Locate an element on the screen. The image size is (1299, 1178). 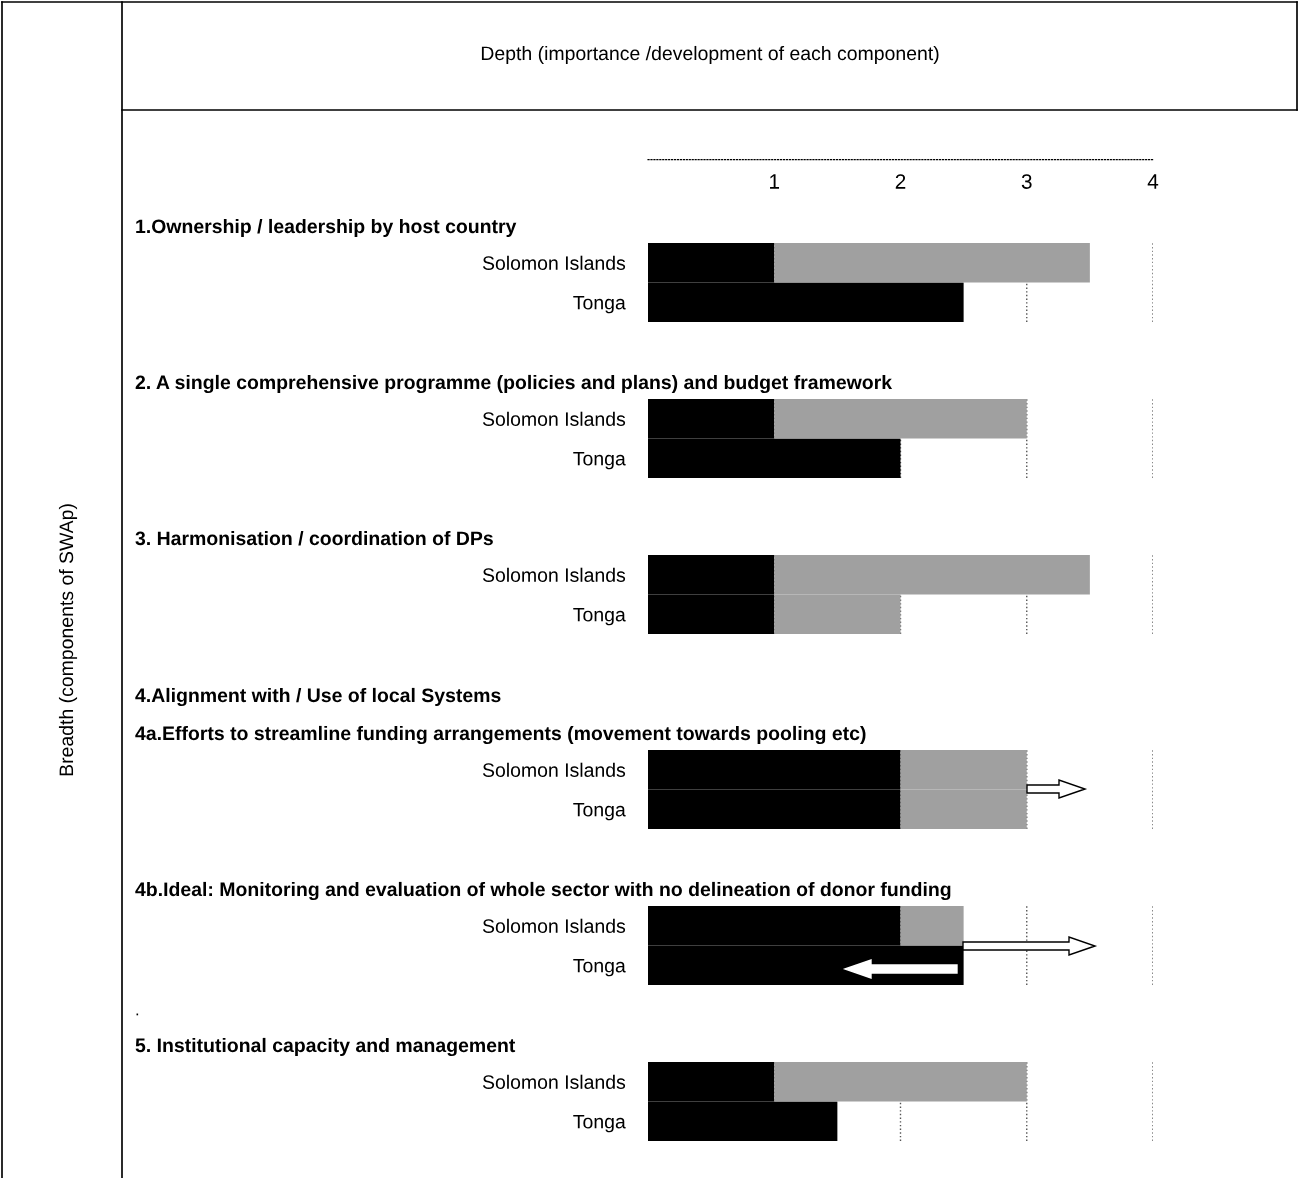
x-tick-label: 1 is located at coordinates (775, 181).